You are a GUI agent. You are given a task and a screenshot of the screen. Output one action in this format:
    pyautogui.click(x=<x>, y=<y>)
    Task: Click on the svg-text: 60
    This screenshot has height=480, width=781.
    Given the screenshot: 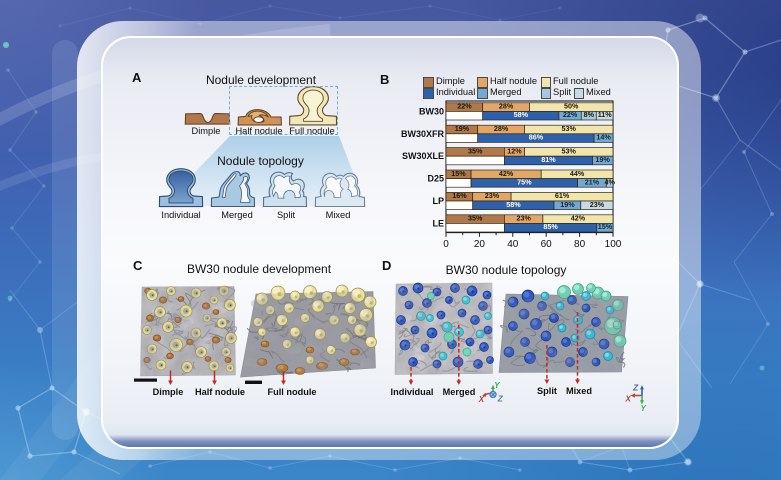 What is the action you would take?
    pyautogui.click(x=547, y=244)
    